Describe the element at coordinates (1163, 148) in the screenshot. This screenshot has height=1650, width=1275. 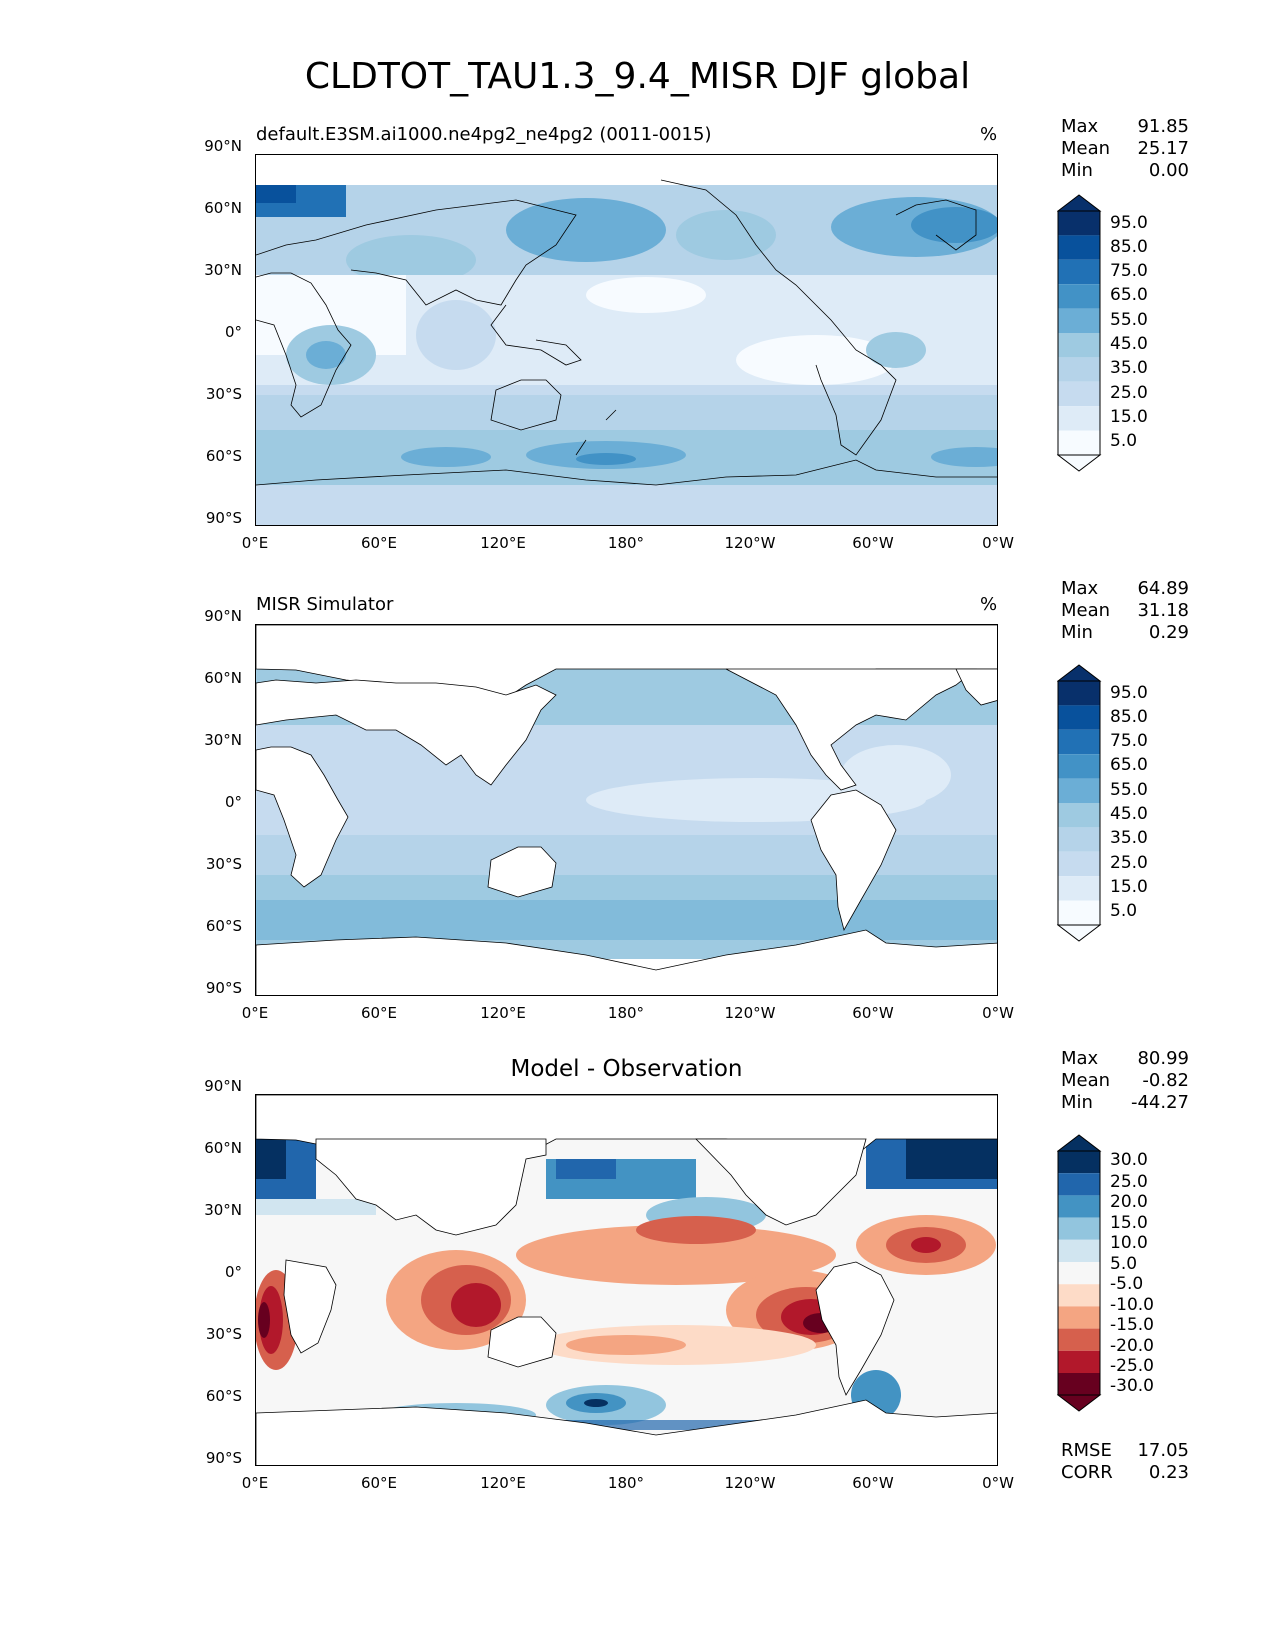
I see `stat-mean: 25.17` at that location.